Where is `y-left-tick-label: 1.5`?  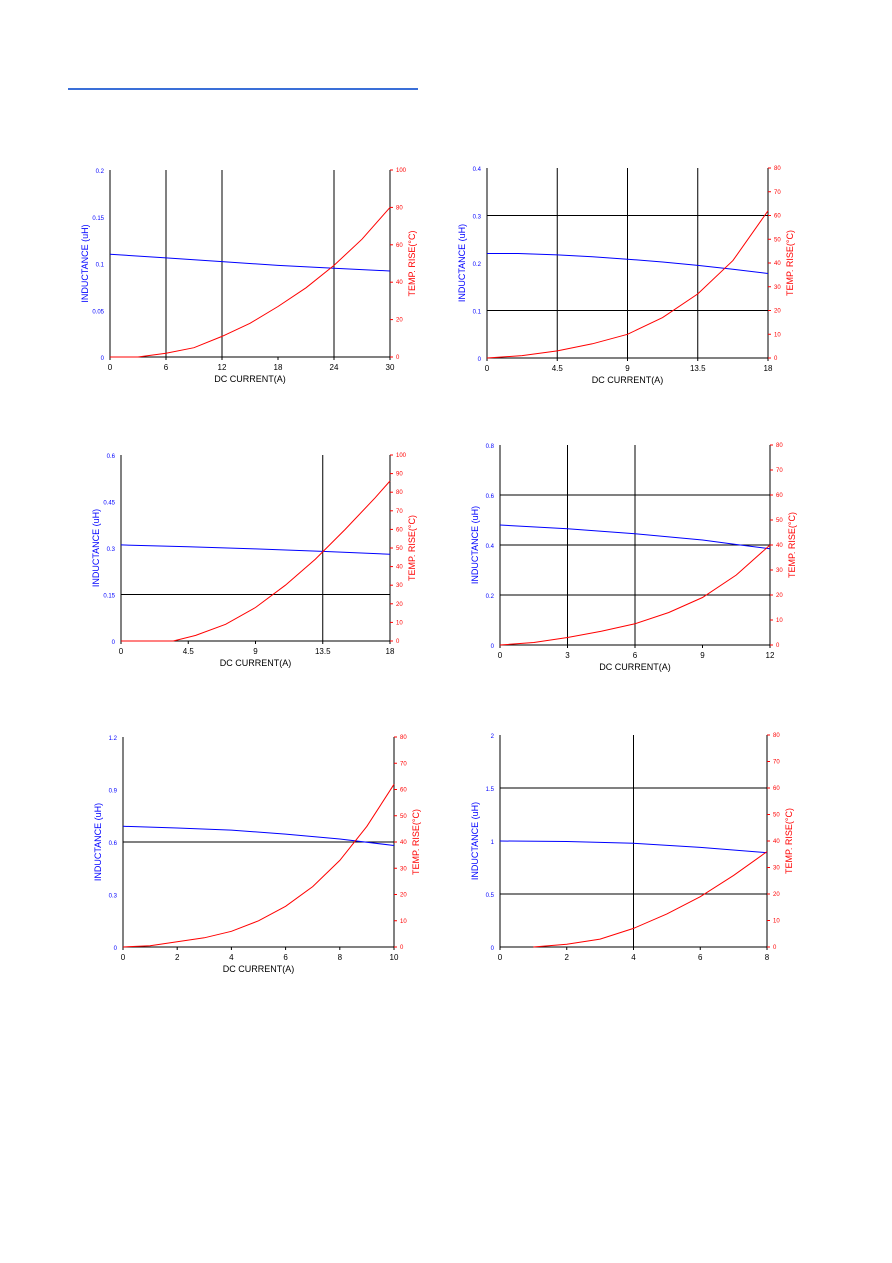
y-left-tick-label: 1.5 is located at coordinates (490, 790).